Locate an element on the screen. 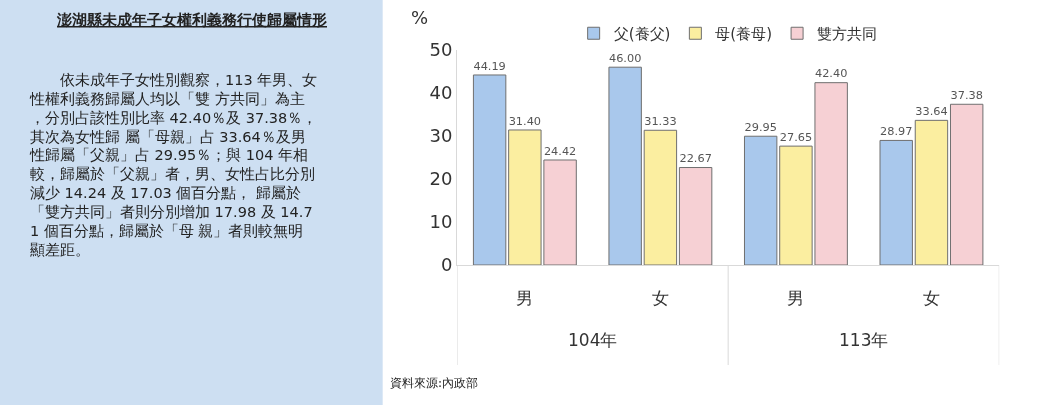 This screenshot has width=1063, height=405. legend-label: 雙方共同 is located at coordinates (847, 34).